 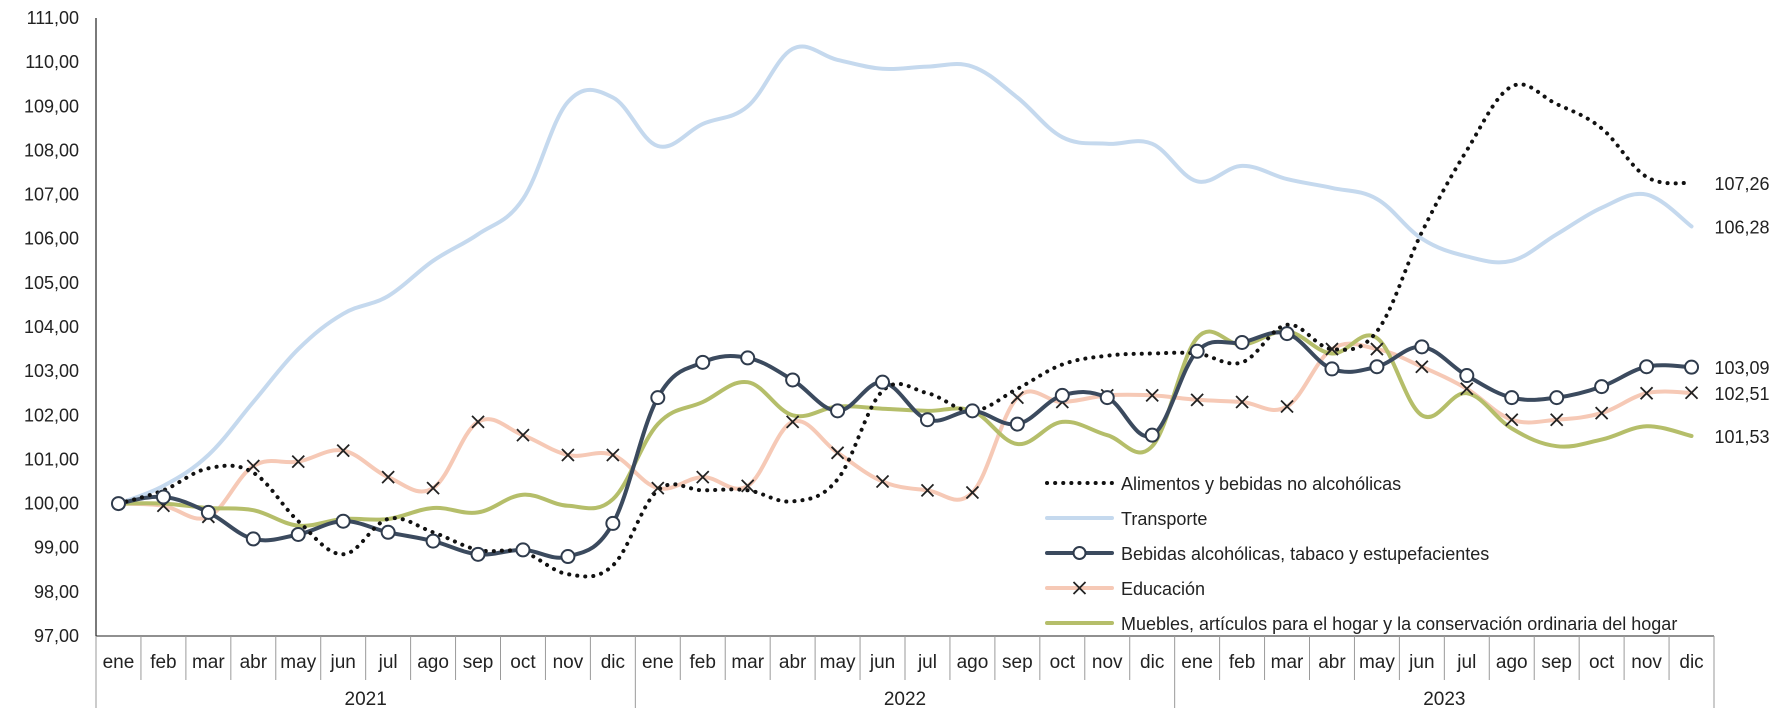 What do you see at coordinates (1261, 484) in the screenshot?
I see `legend-label: Alimentos y bebidas no alcohólicas` at bounding box center [1261, 484].